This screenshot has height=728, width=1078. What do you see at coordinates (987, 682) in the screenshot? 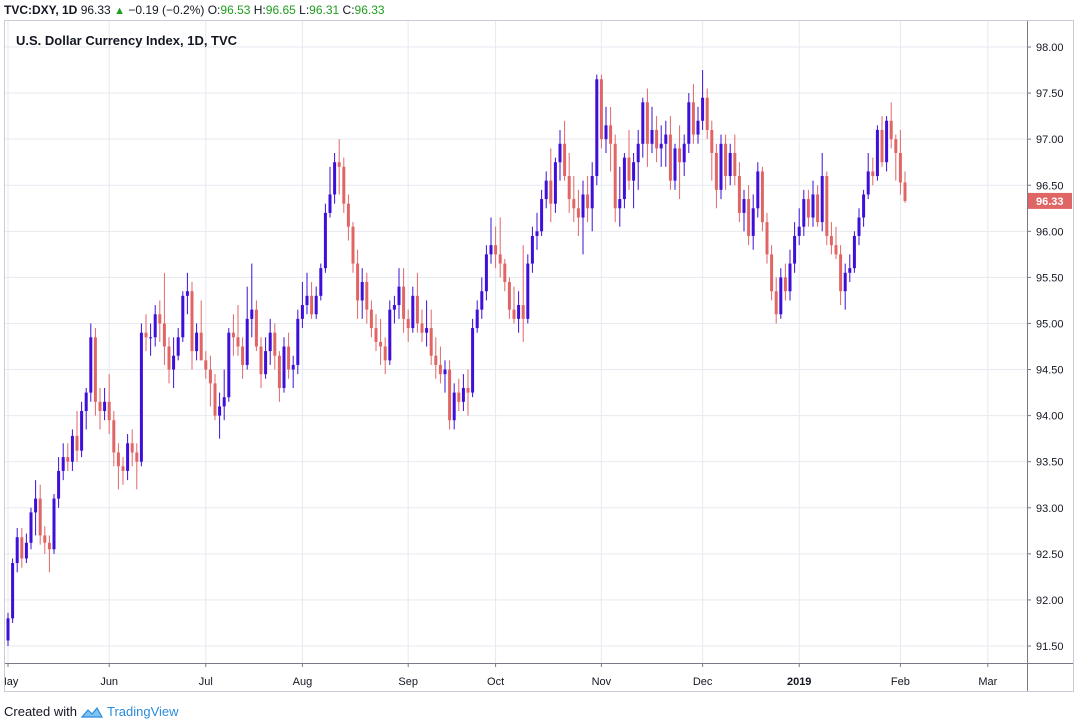
I see `x-tick-label: Mar` at bounding box center [987, 682].